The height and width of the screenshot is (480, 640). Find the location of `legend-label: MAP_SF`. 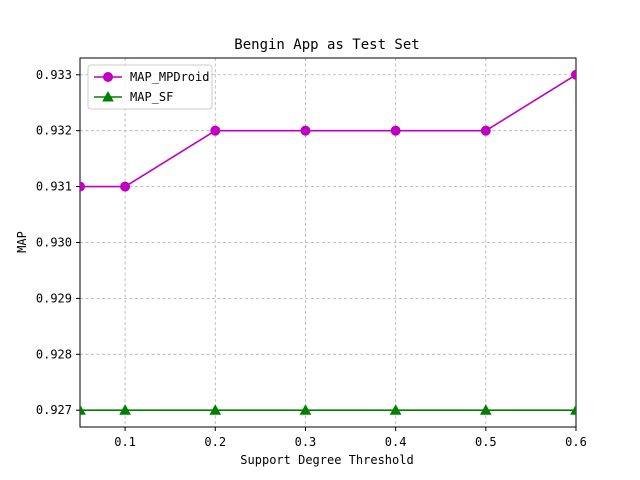

legend-label: MAP_SF is located at coordinates (151, 97).